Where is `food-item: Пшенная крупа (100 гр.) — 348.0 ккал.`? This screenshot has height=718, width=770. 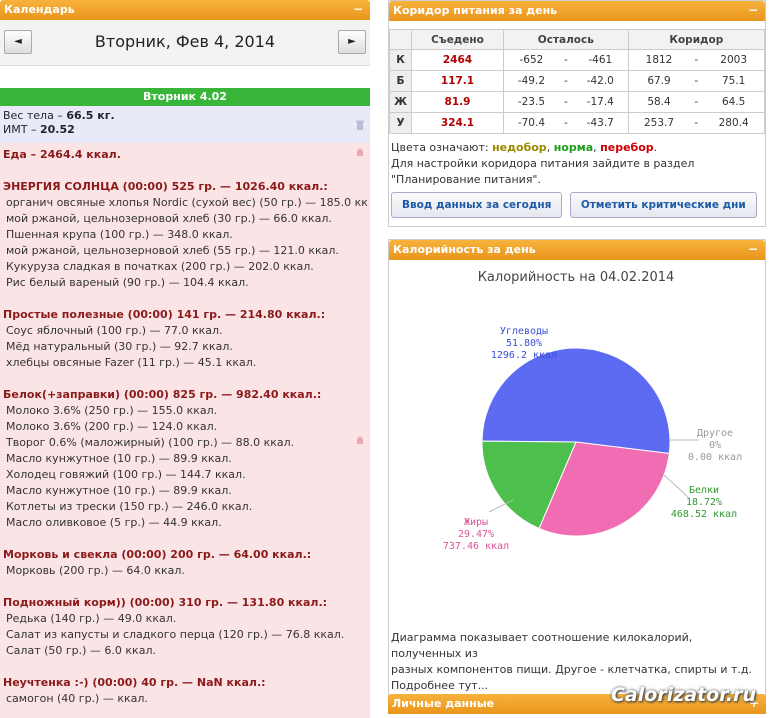 food-item: Пшенная крупа (100 гр.) — 348.0 ккал. is located at coordinates (119, 234).